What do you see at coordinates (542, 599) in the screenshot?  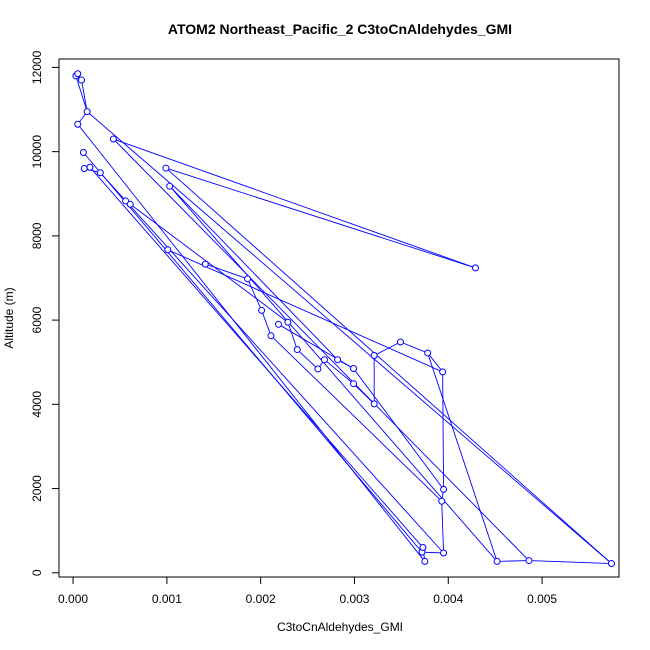 I see `x-tick-label: 0.005` at bounding box center [542, 599].